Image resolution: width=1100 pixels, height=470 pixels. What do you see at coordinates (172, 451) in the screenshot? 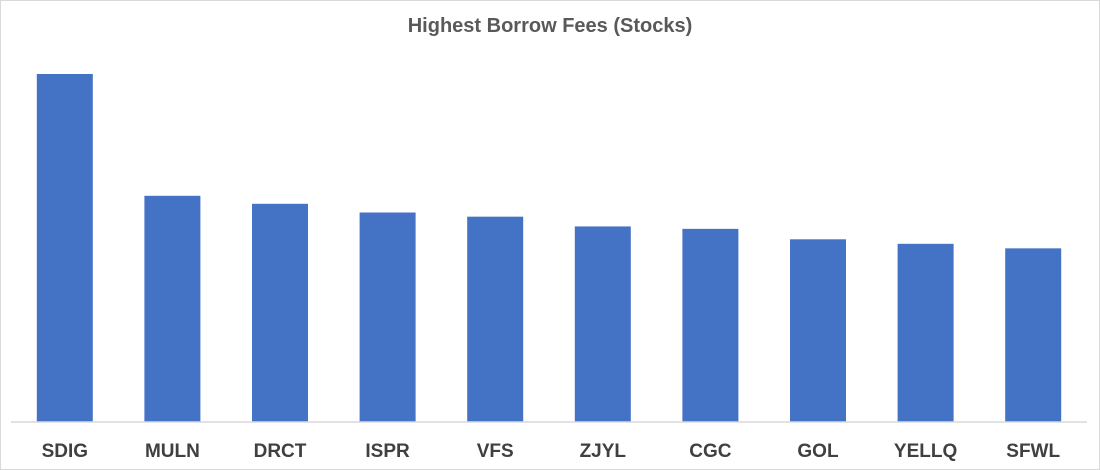
I see `category-label-muln: MULN` at bounding box center [172, 451].